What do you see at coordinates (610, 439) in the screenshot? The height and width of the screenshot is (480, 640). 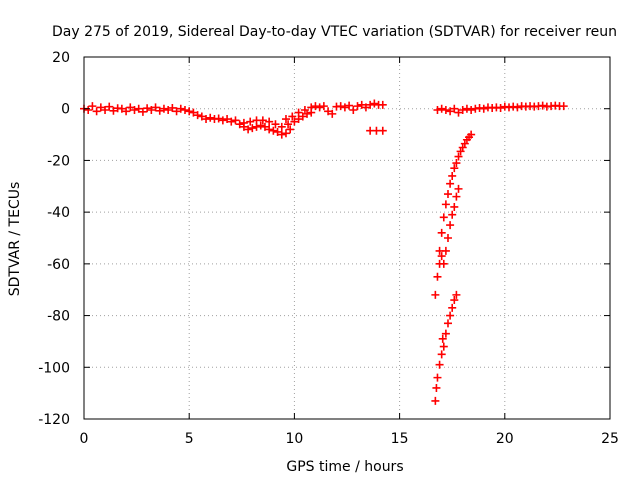 I see `x-tick-label: 25` at bounding box center [610, 439].